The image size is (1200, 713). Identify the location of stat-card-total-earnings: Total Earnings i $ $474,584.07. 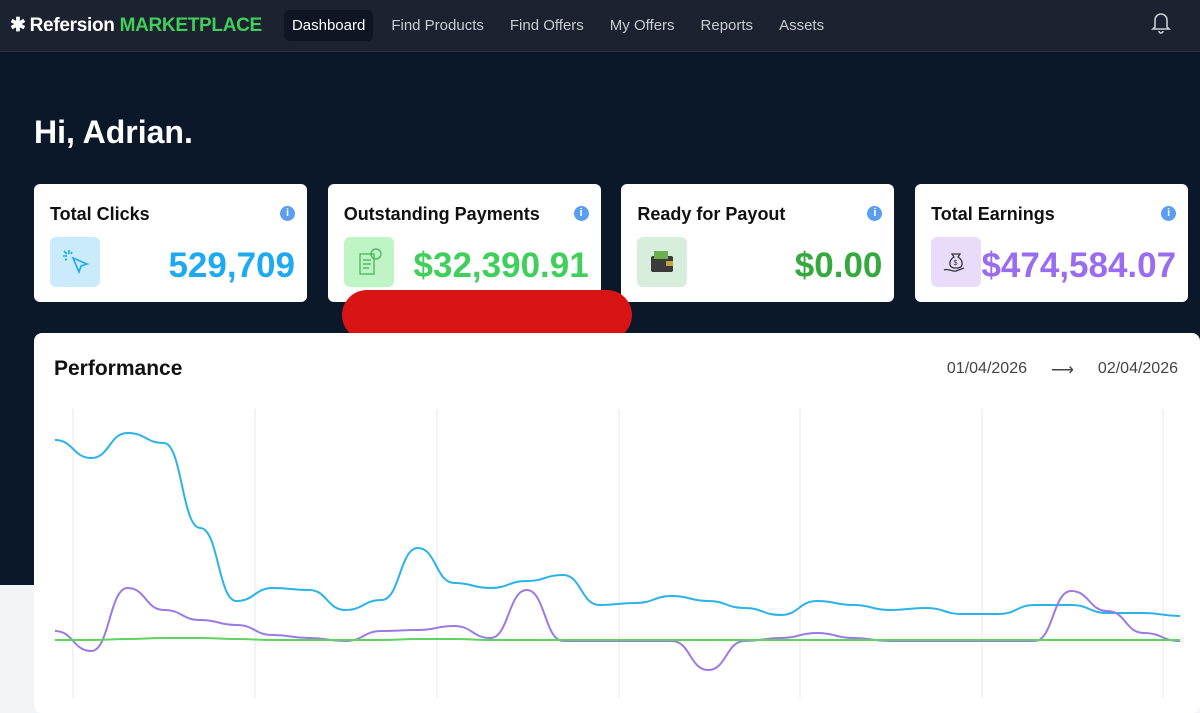
(1052, 243).